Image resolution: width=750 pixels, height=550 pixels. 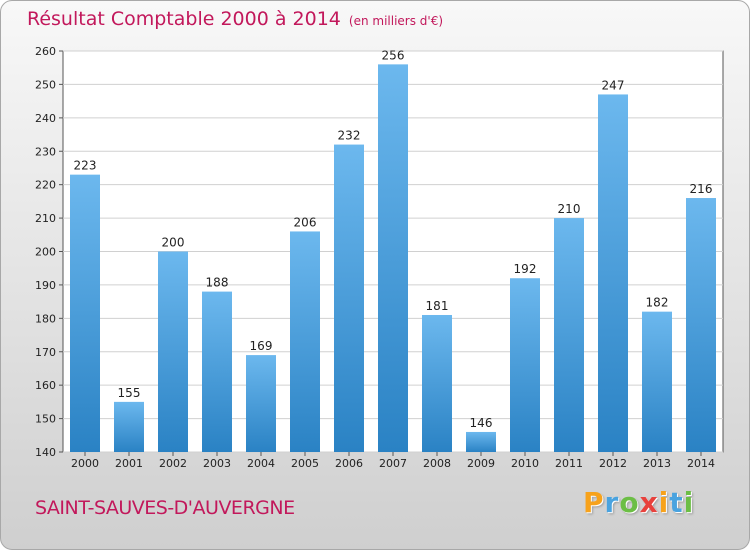 What do you see at coordinates (481, 441) in the screenshot?
I see `bar-2009` at bounding box center [481, 441].